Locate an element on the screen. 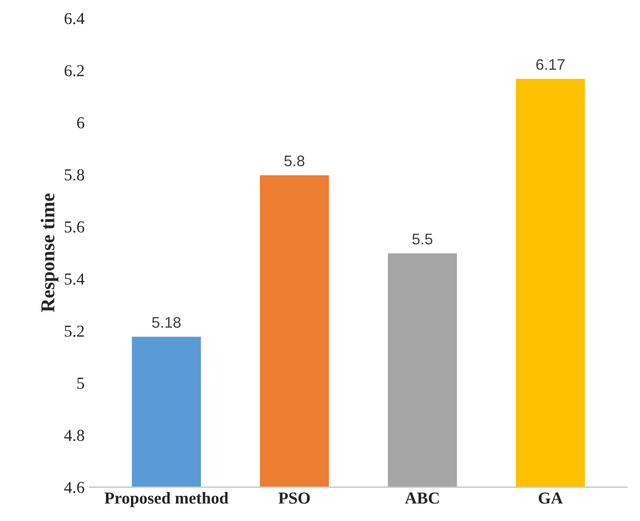 The height and width of the screenshot is (521, 640). y-tick-label: 6 is located at coordinates (80, 122).